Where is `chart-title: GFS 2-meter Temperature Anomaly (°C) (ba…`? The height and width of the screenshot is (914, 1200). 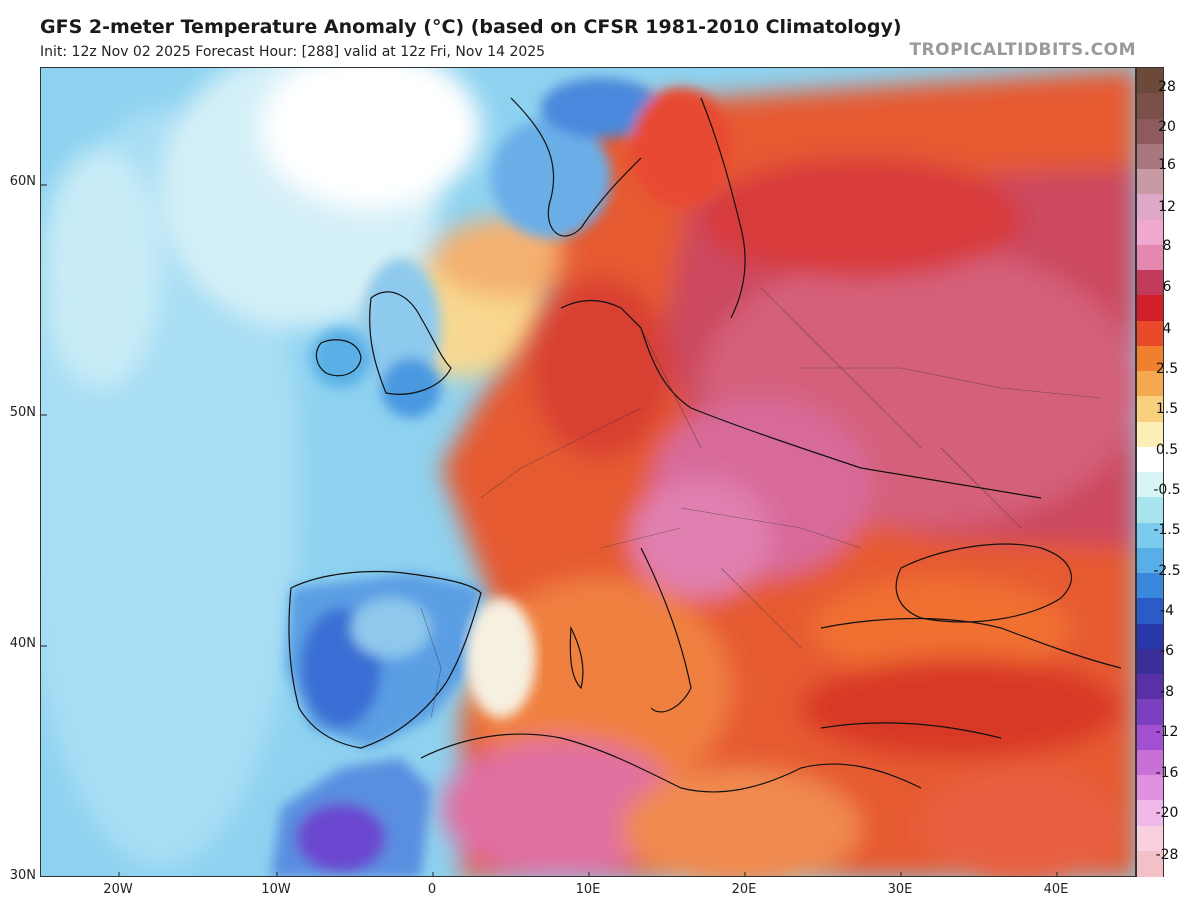 chart-title: GFS 2-meter Temperature Anomaly (°C) (ba… is located at coordinates (471, 27).